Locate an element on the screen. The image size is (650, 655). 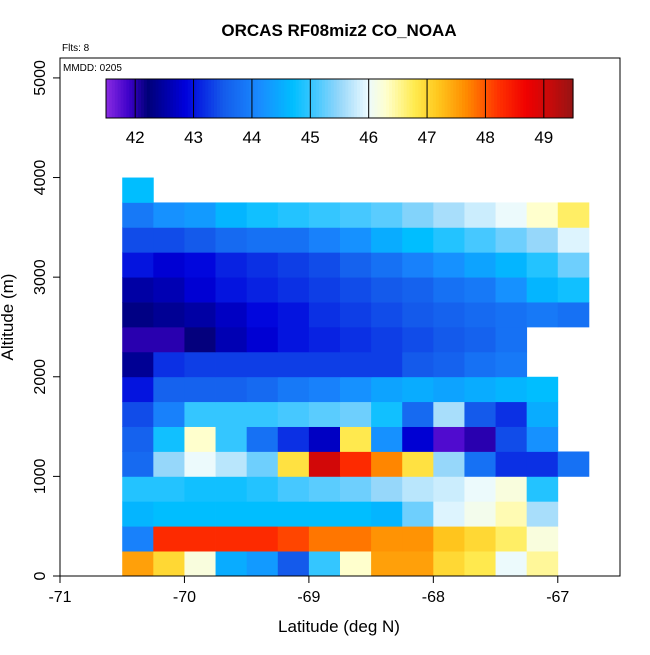
chart-title: ORCAS RF08miz2 CO_NOAA is located at coordinates (338, 30).